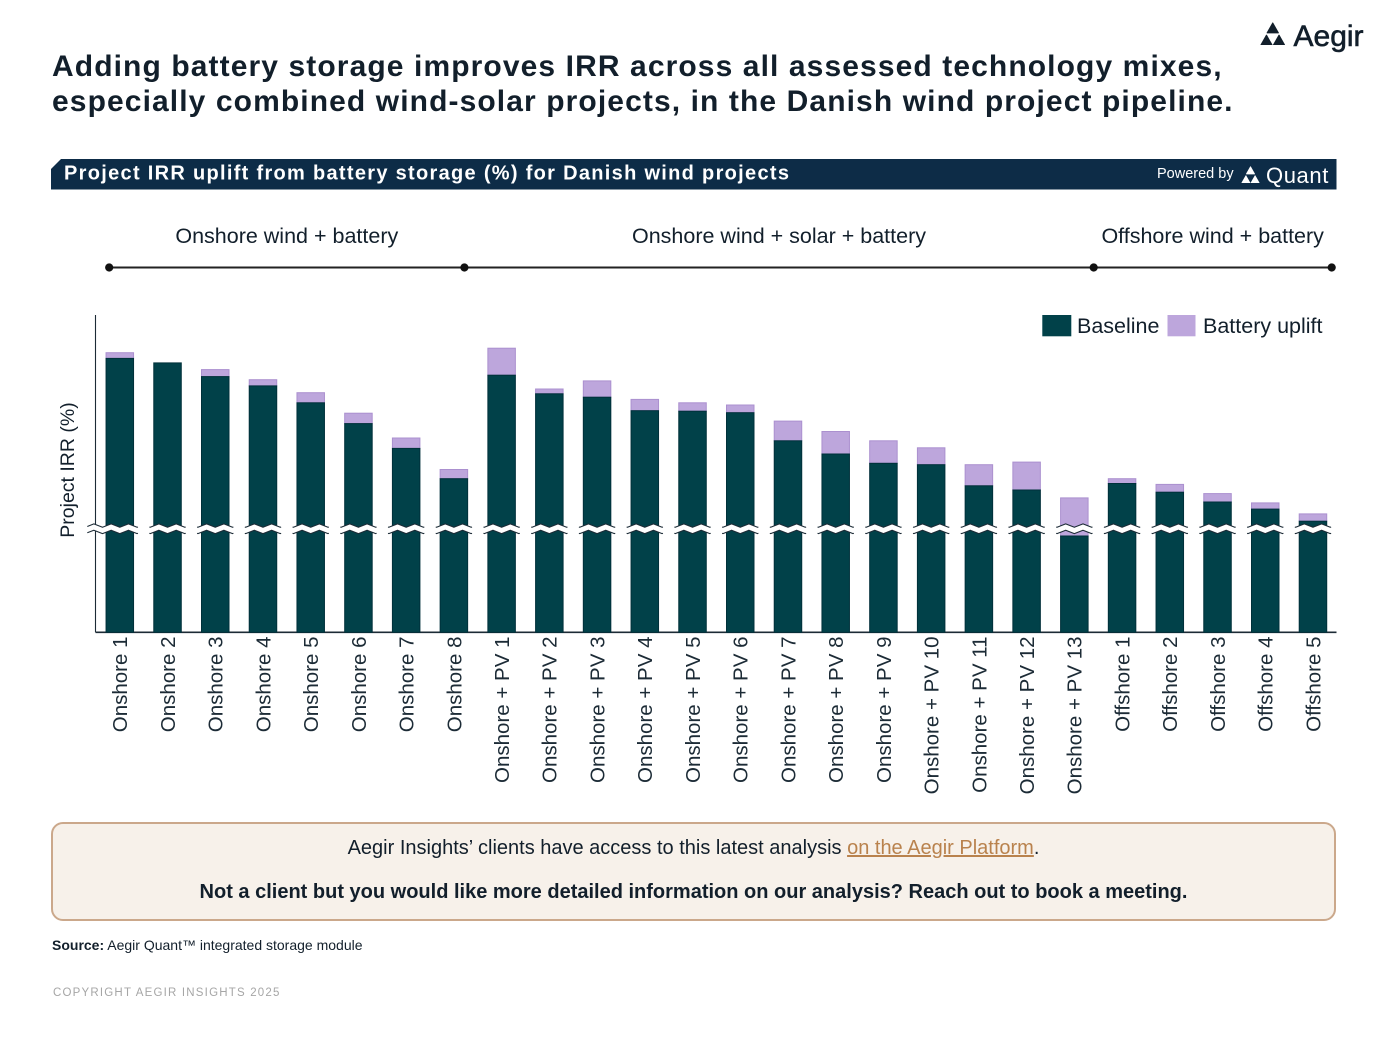  What do you see at coordinates (359, 685) in the screenshot?
I see `svg-text: Onshore 6` at bounding box center [359, 685].